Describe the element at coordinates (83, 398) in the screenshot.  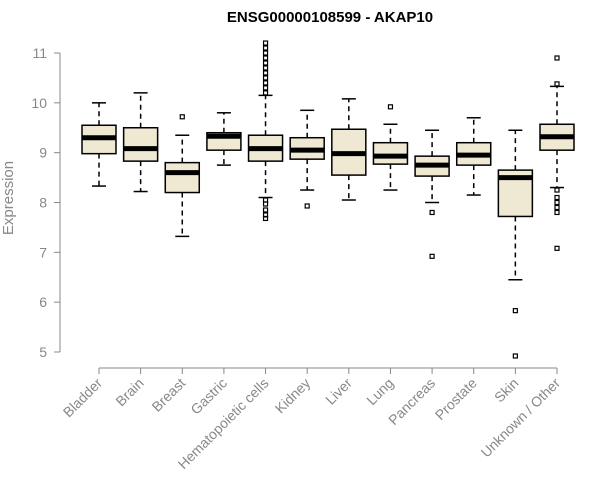
I see `x-tick-label: Bladder` at that location.